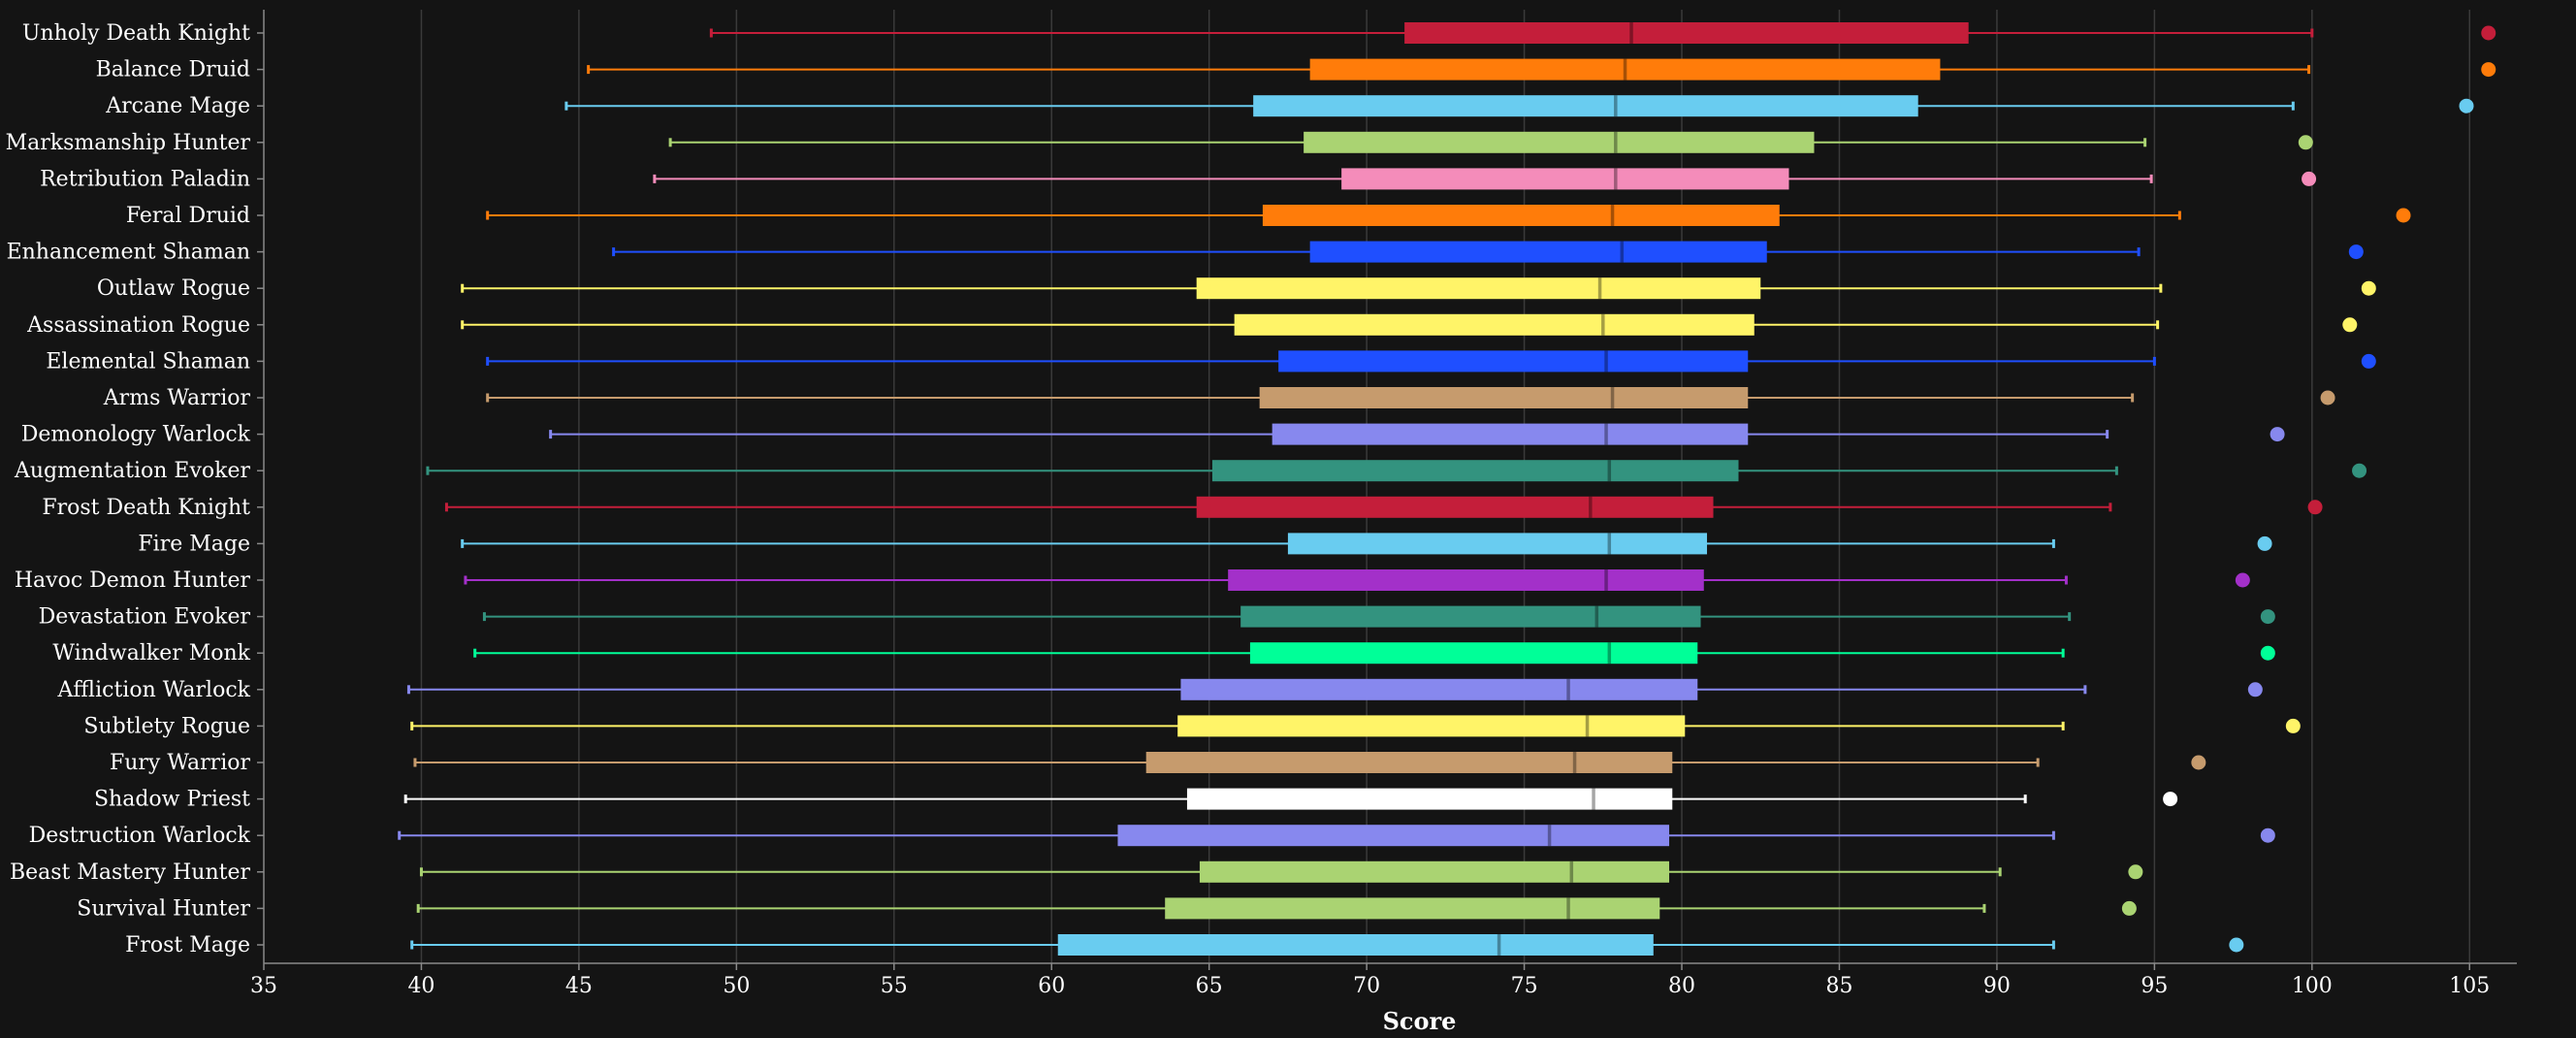  I want to click on category-label: Shadow Priest, so click(172, 800).